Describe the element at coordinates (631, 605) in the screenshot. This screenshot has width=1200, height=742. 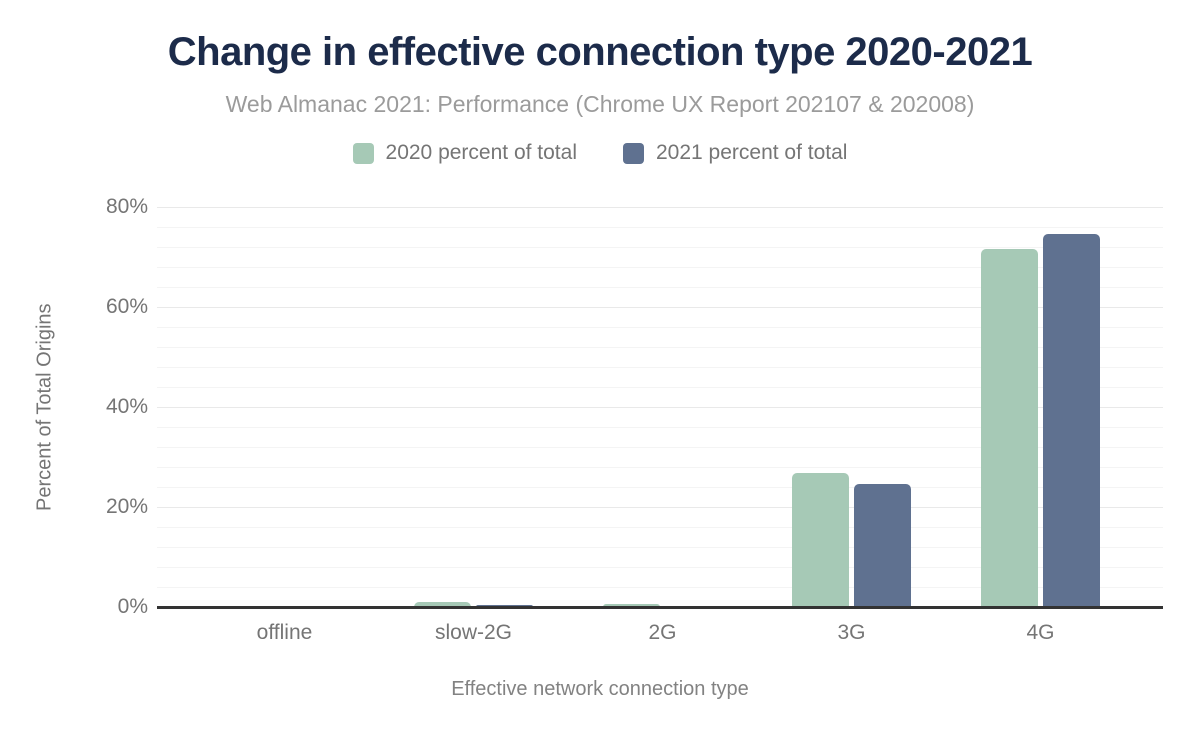
I see `bar-2G-2020` at that location.